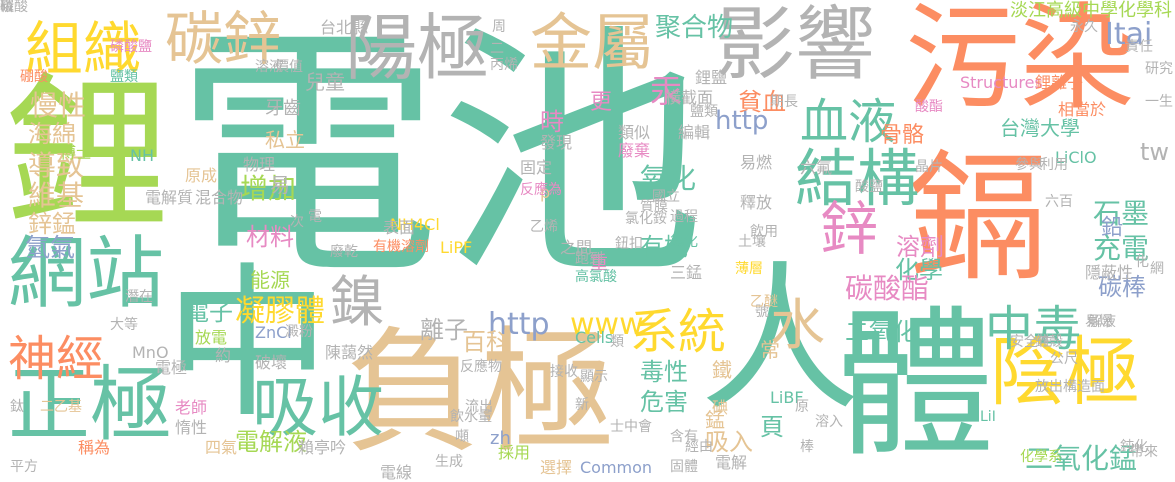 The height and width of the screenshot is (482, 1175). Describe the element at coordinates (869, 187) in the screenshot. I see `cloud-word: 酸鹽` at that location.